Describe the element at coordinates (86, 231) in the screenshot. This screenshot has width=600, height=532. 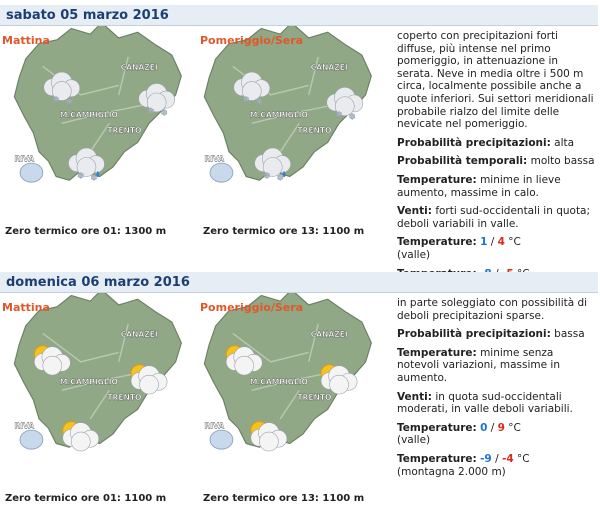
I see `zero-termico: Zero termico ore 01: 1300 m` at that location.